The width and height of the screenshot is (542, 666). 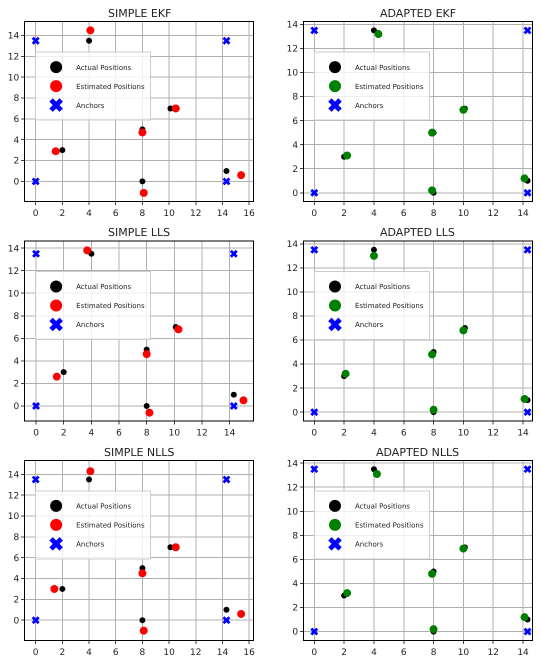 I want to click on chart-title: ADAPTED EKF, so click(x=418, y=13).